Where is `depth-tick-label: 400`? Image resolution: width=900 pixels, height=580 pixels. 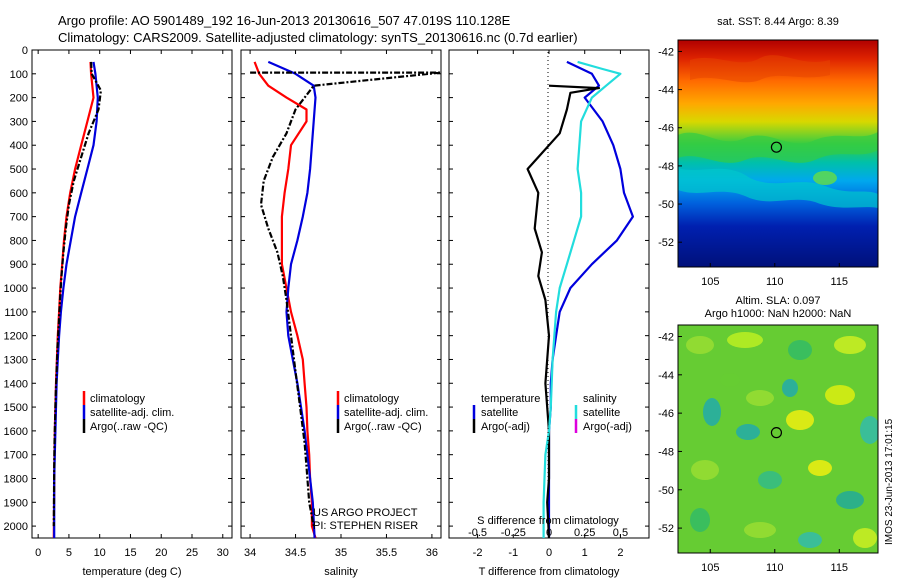 depth-tick-label: 400 is located at coordinates (19, 146).